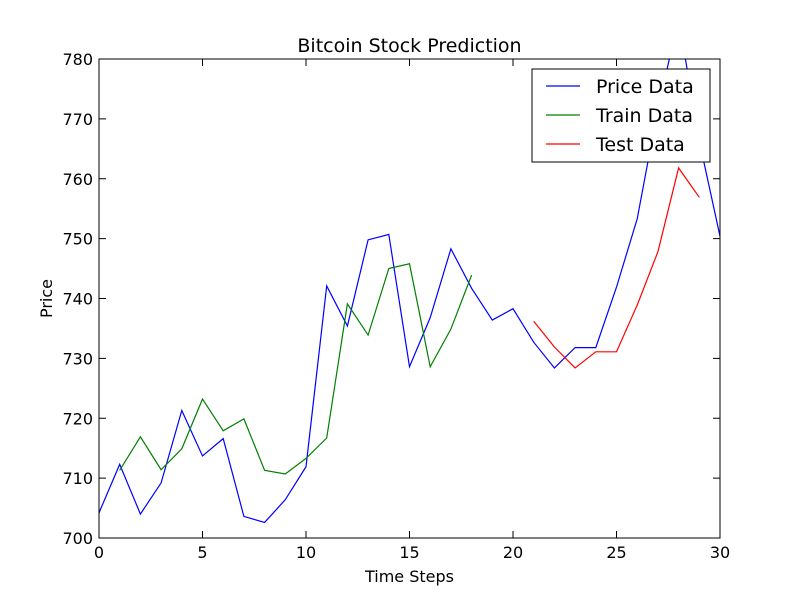 This screenshot has width=800, height=597. I want to click on legend-label-train-data: Train Data, so click(644, 116).